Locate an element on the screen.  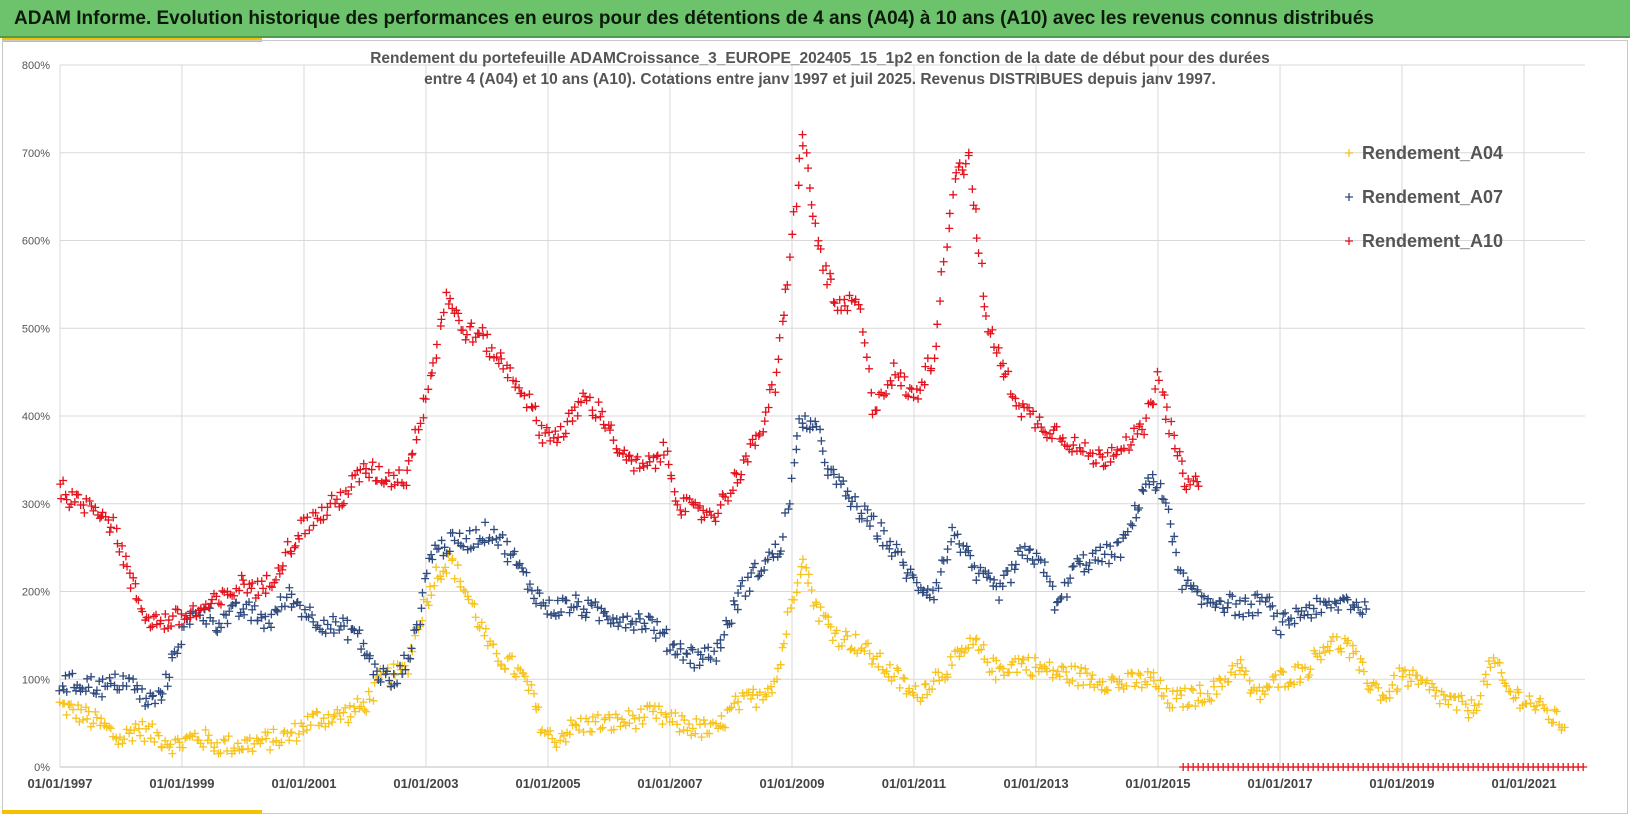
y-tick-label: 800% is located at coordinates (36, 66).